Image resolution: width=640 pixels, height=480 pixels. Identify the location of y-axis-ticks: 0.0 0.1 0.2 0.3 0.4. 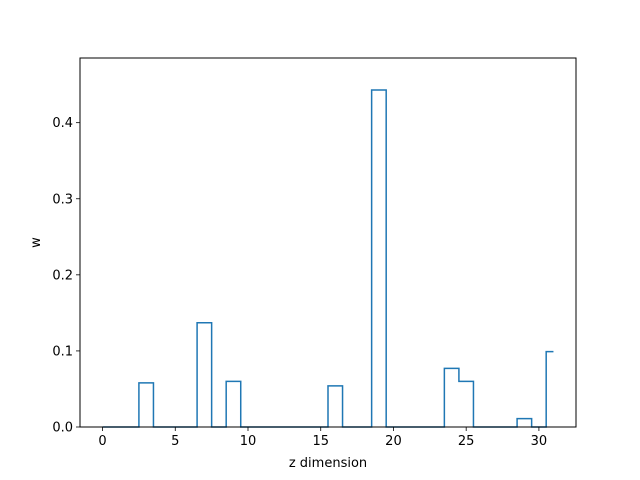
(66, 276).